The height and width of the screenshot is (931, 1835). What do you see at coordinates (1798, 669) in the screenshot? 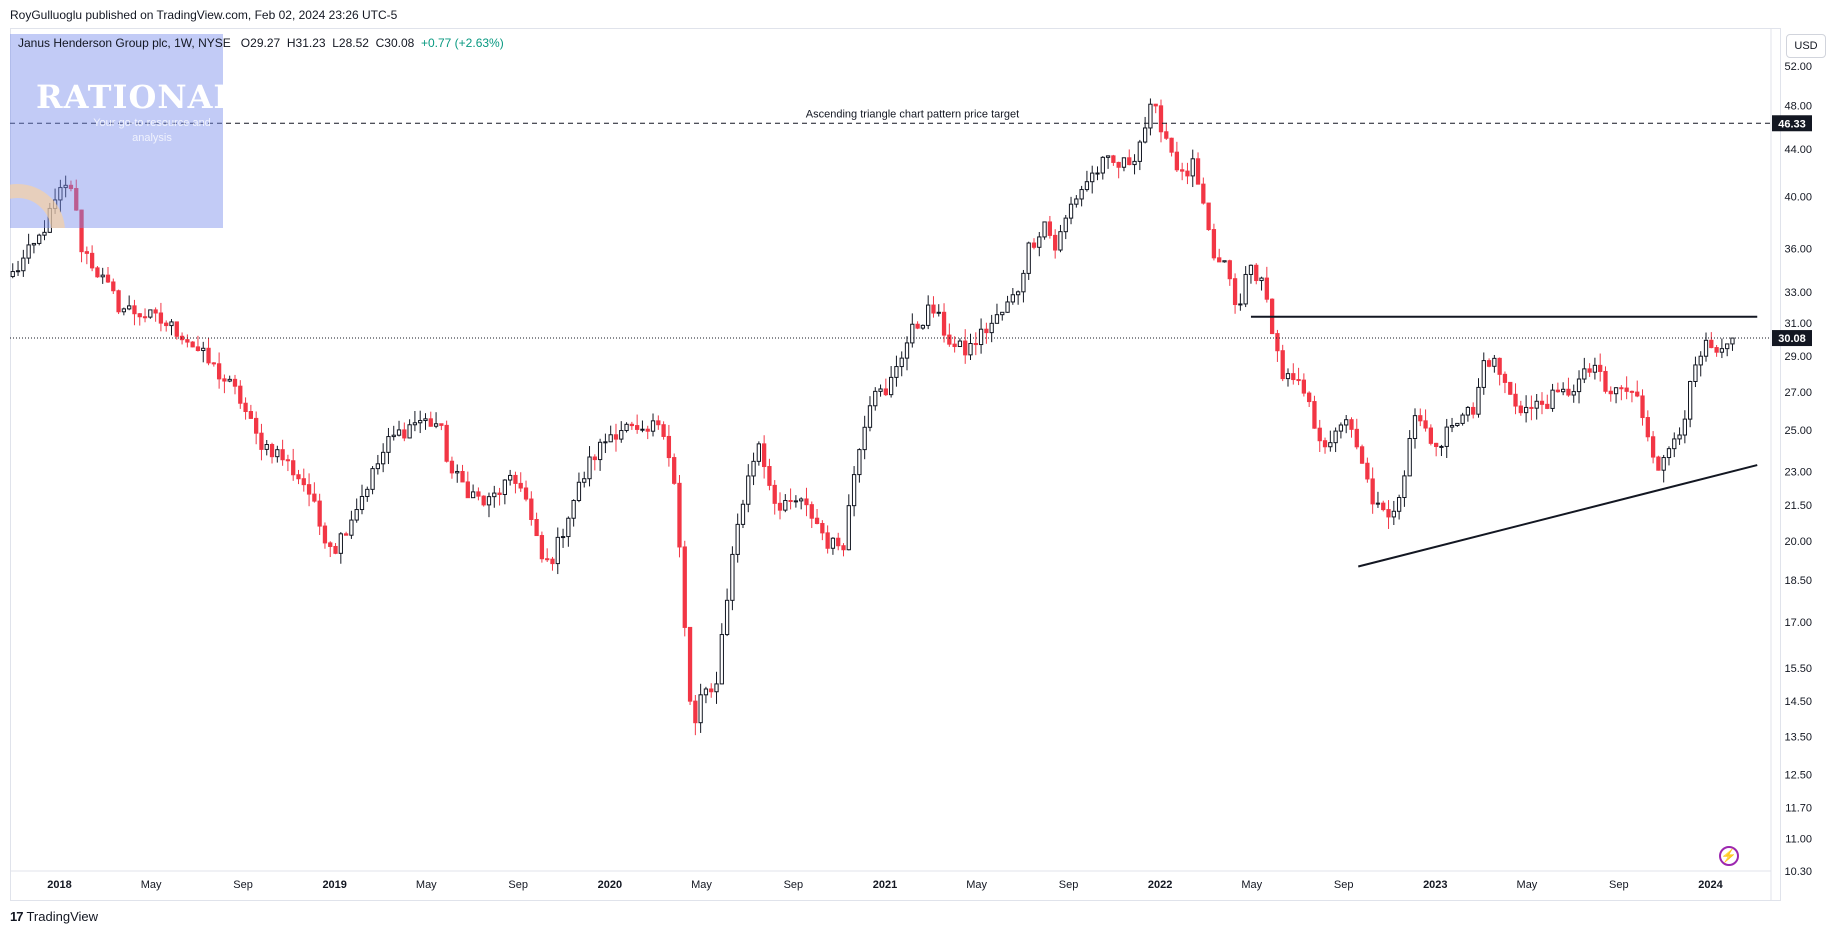
I see `y-tick-label: 15.50` at bounding box center [1798, 669].